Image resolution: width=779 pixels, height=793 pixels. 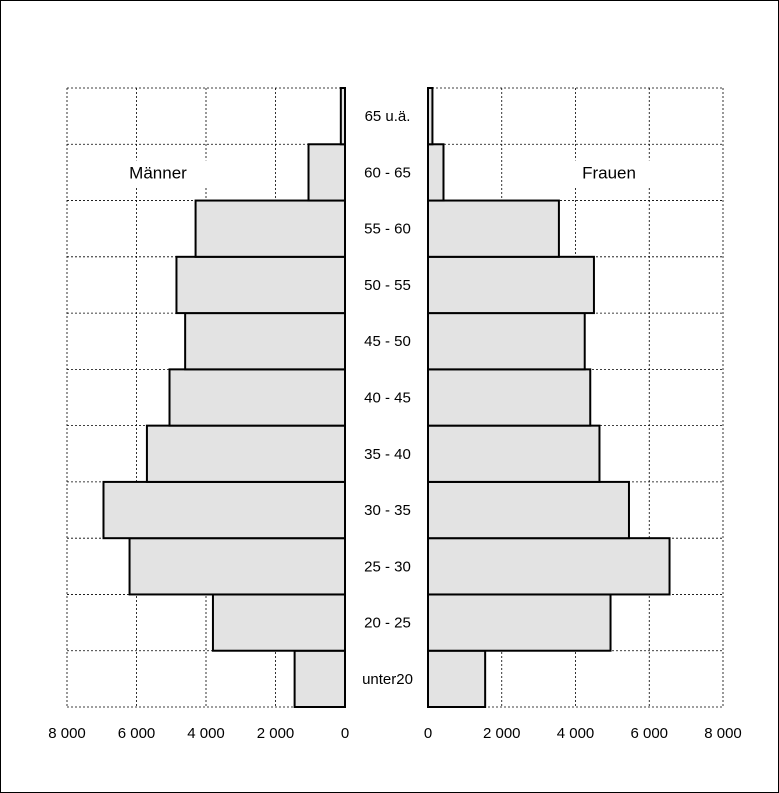 What do you see at coordinates (723, 733) in the screenshot?
I see `right-tick-label: 8 000` at bounding box center [723, 733].